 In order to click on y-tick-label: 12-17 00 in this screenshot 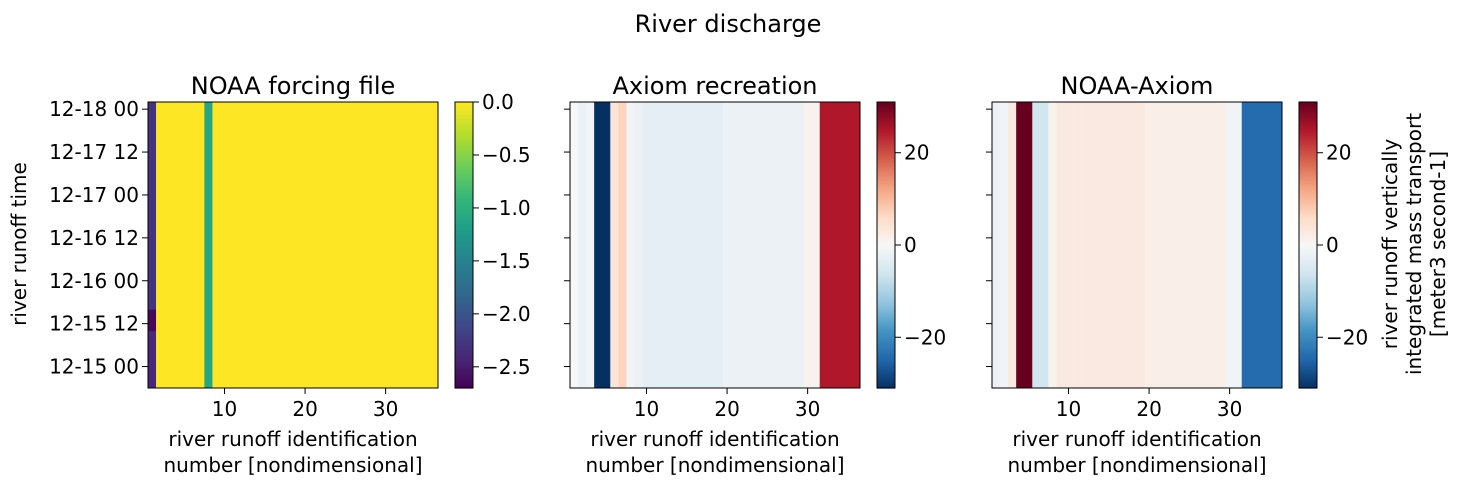, I will do `click(94, 195)`.